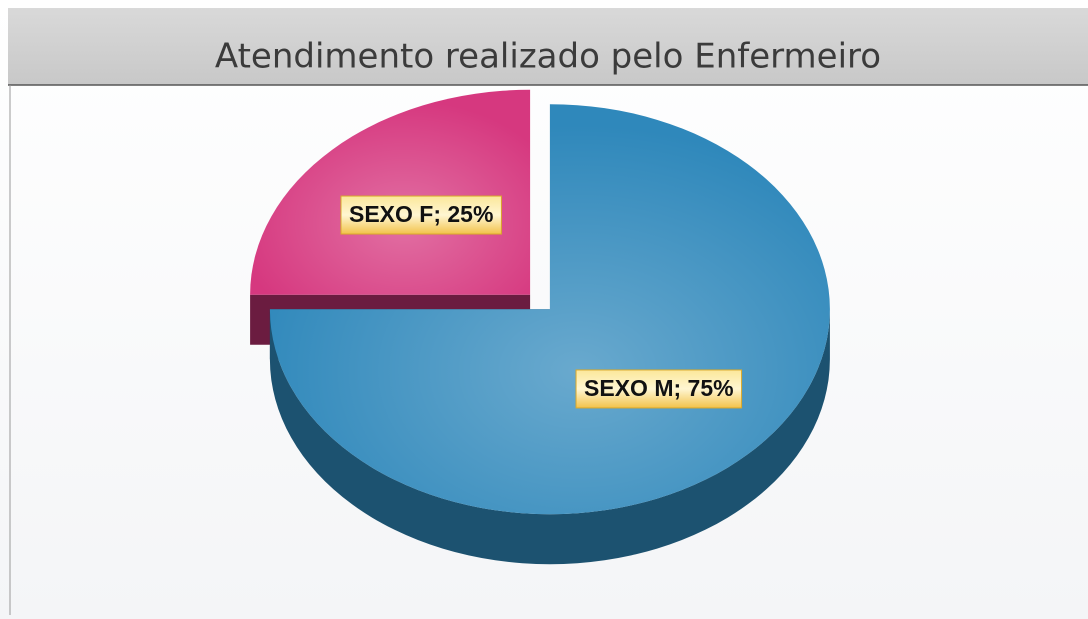  I want to click on data-label: SEXO F; 25%, so click(421, 214).